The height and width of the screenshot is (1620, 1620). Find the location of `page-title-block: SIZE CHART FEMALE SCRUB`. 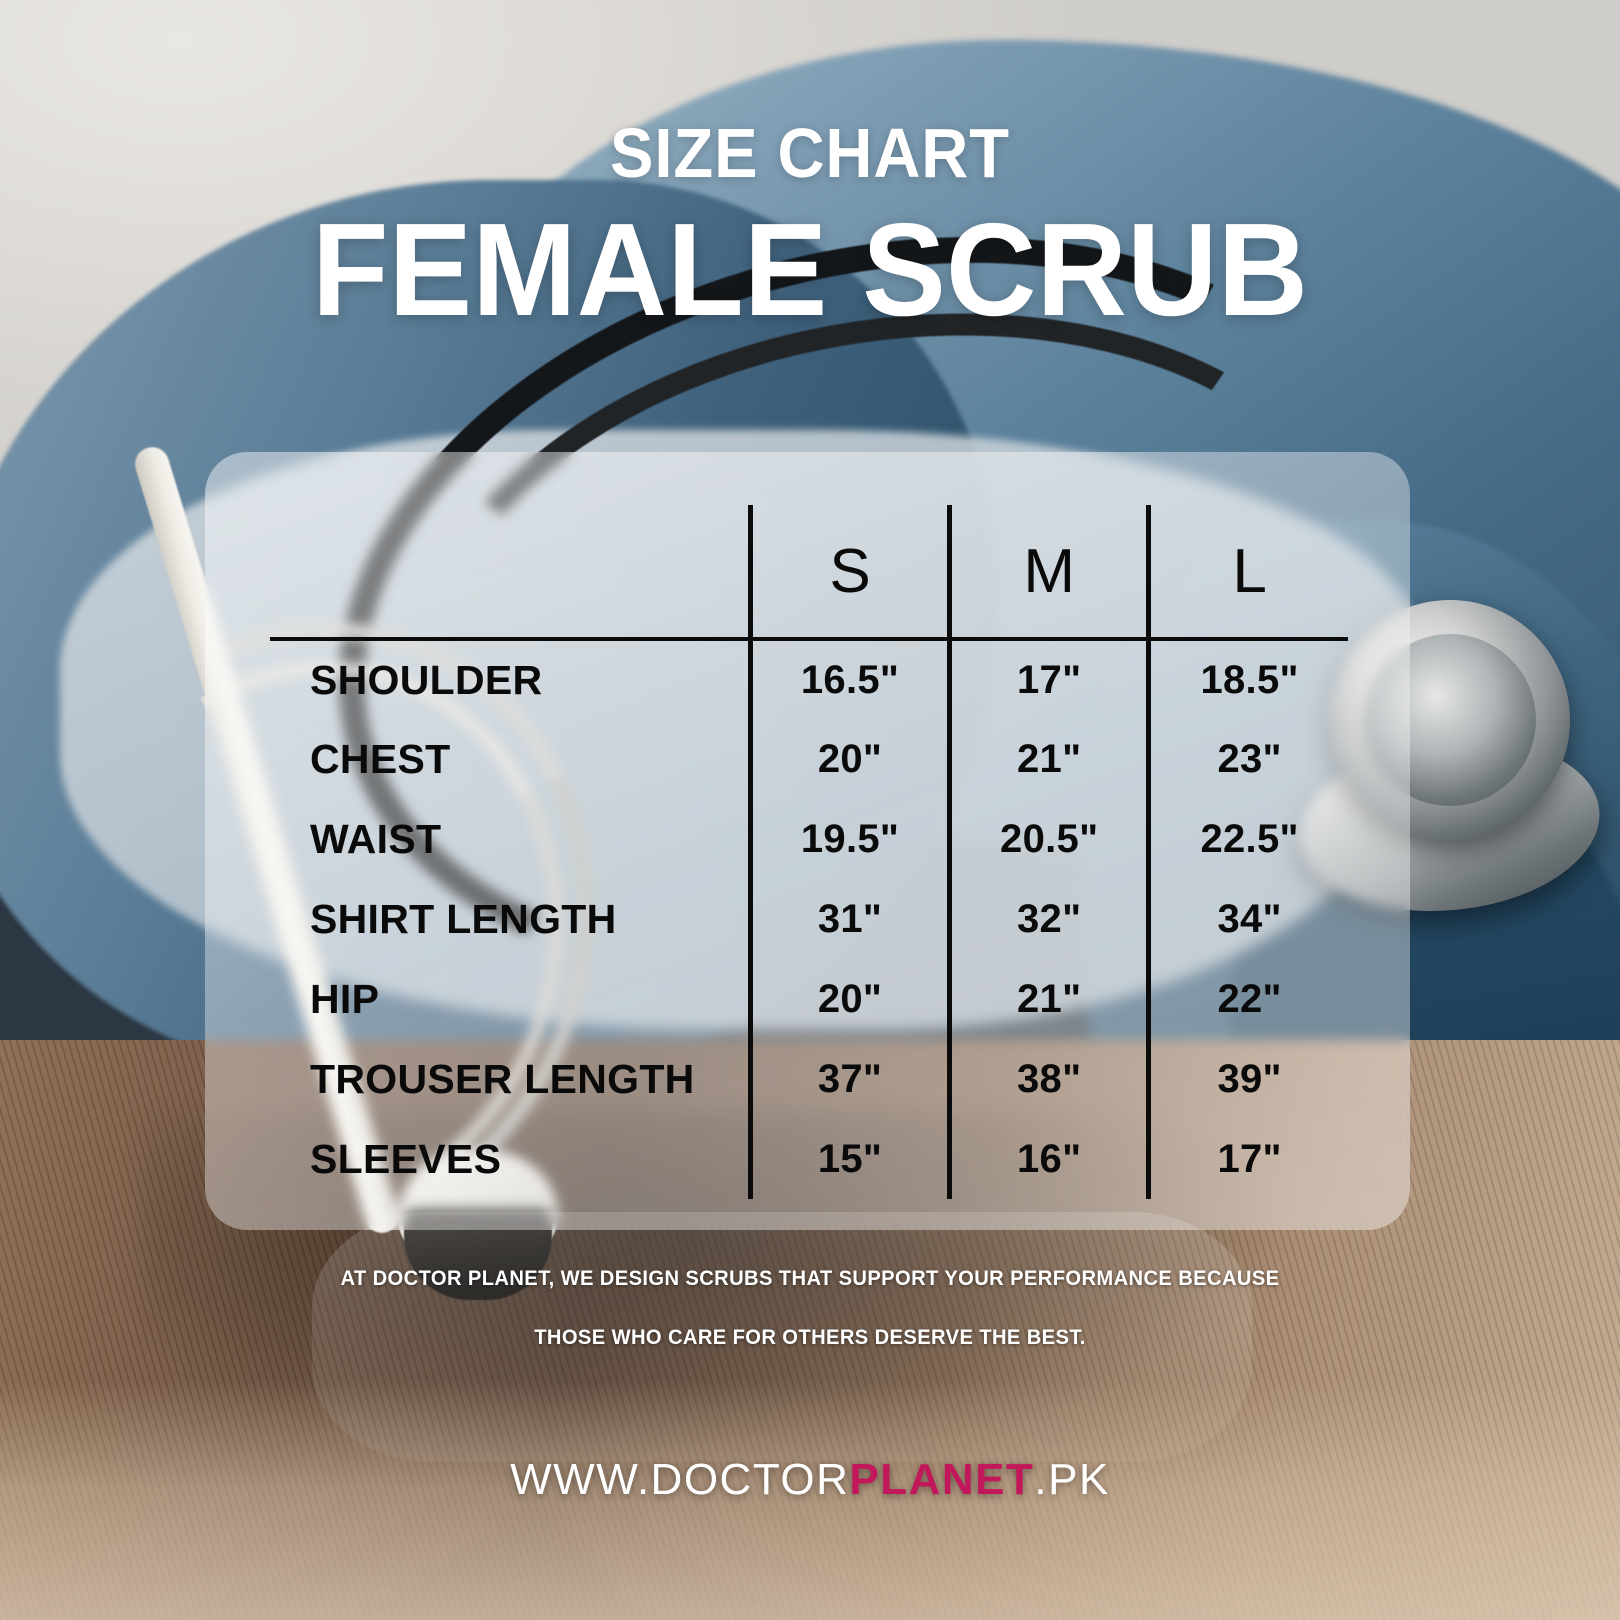

page-title-block: SIZE CHART FEMALE SCRUB is located at coordinates (810, 228).